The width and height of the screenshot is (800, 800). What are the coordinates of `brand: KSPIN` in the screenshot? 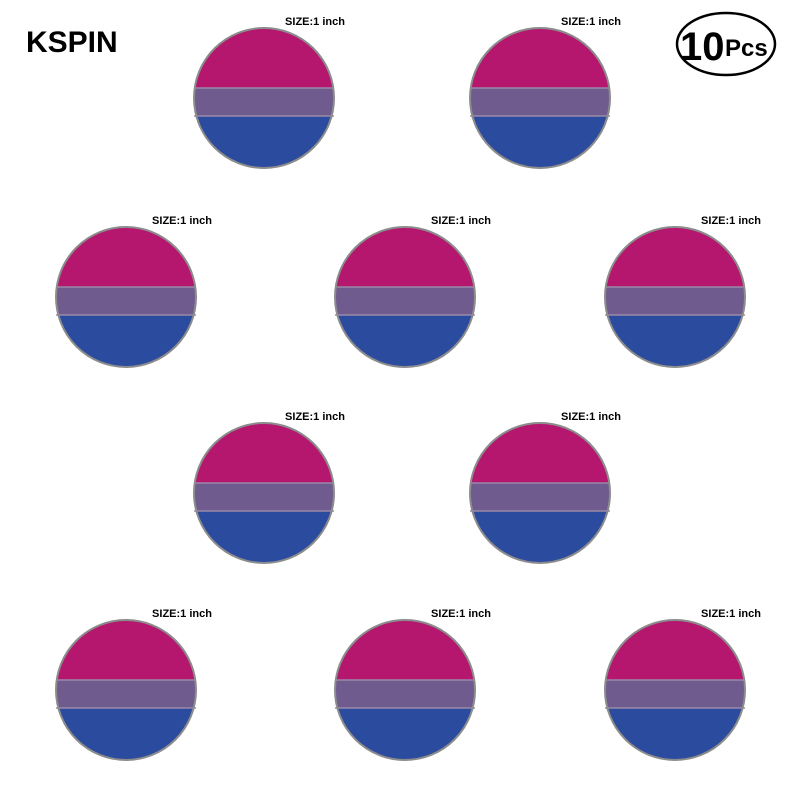 It's located at (72, 42).